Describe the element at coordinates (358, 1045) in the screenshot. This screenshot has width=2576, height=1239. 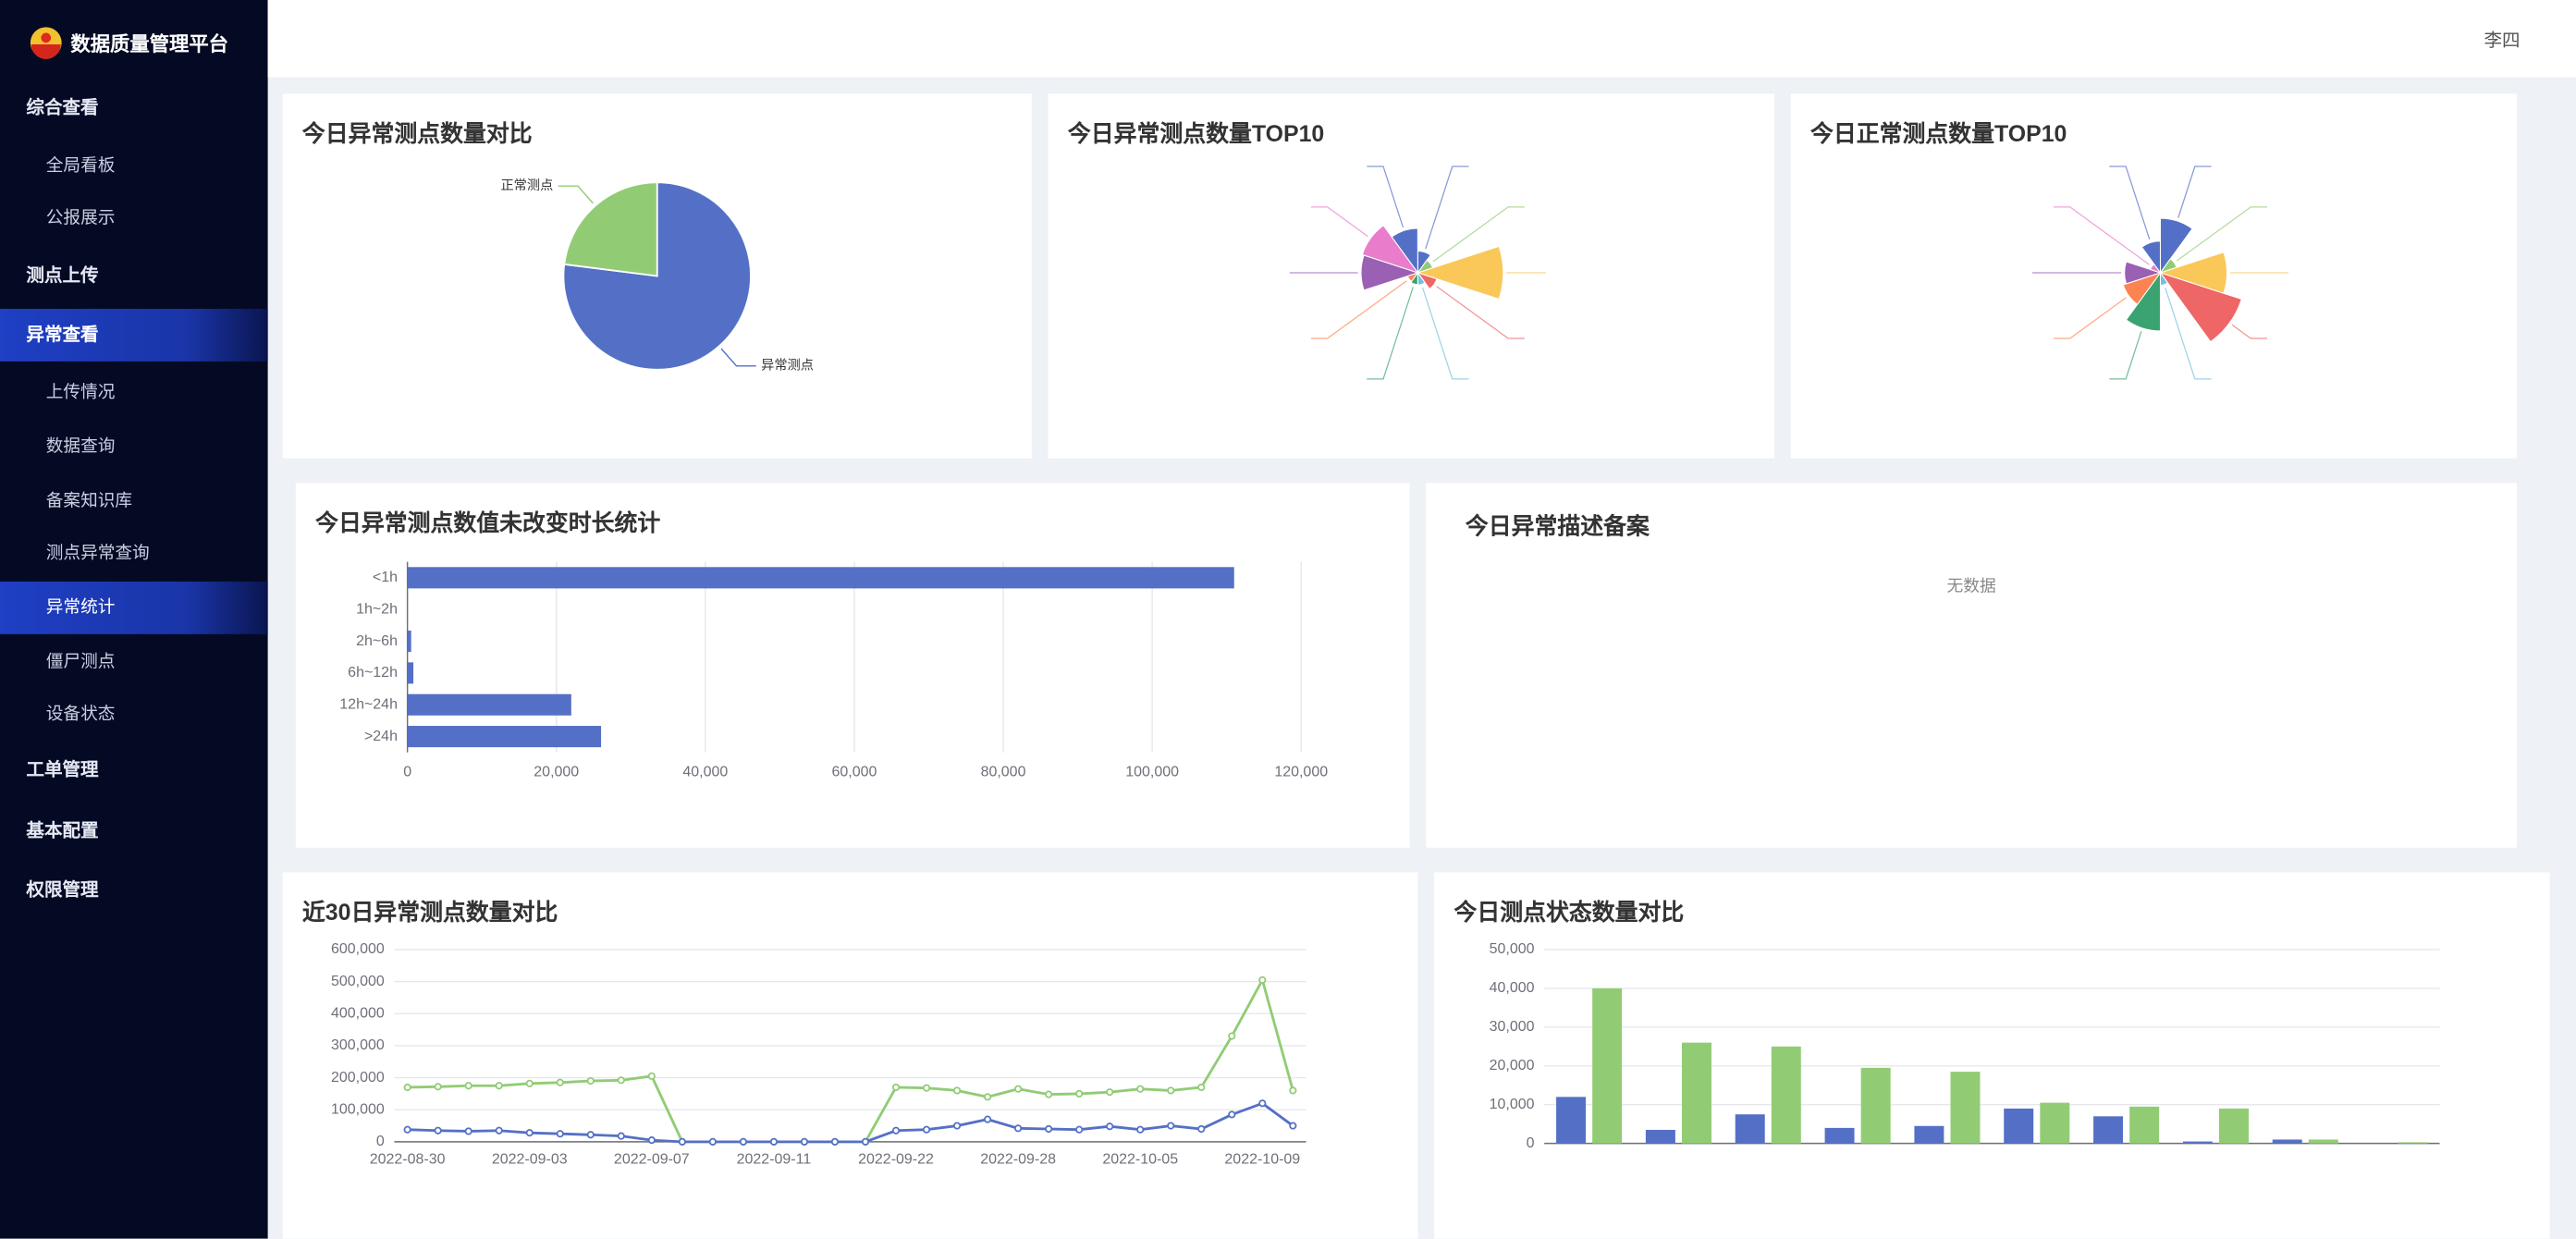
I see `y-tick-label: 300,000` at that location.